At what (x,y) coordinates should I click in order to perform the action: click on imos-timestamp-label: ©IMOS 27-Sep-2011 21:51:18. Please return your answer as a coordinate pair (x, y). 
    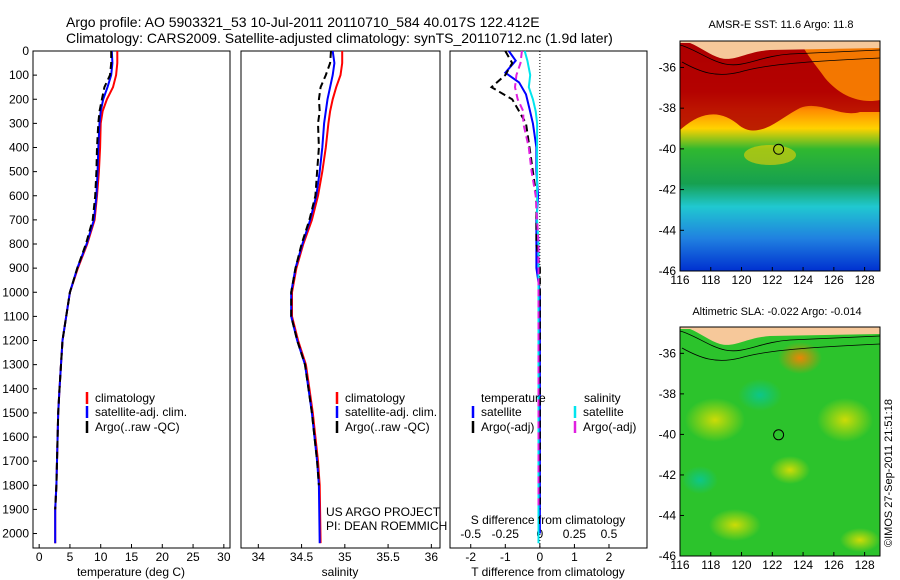
    Looking at the image, I should click on (889, 473).